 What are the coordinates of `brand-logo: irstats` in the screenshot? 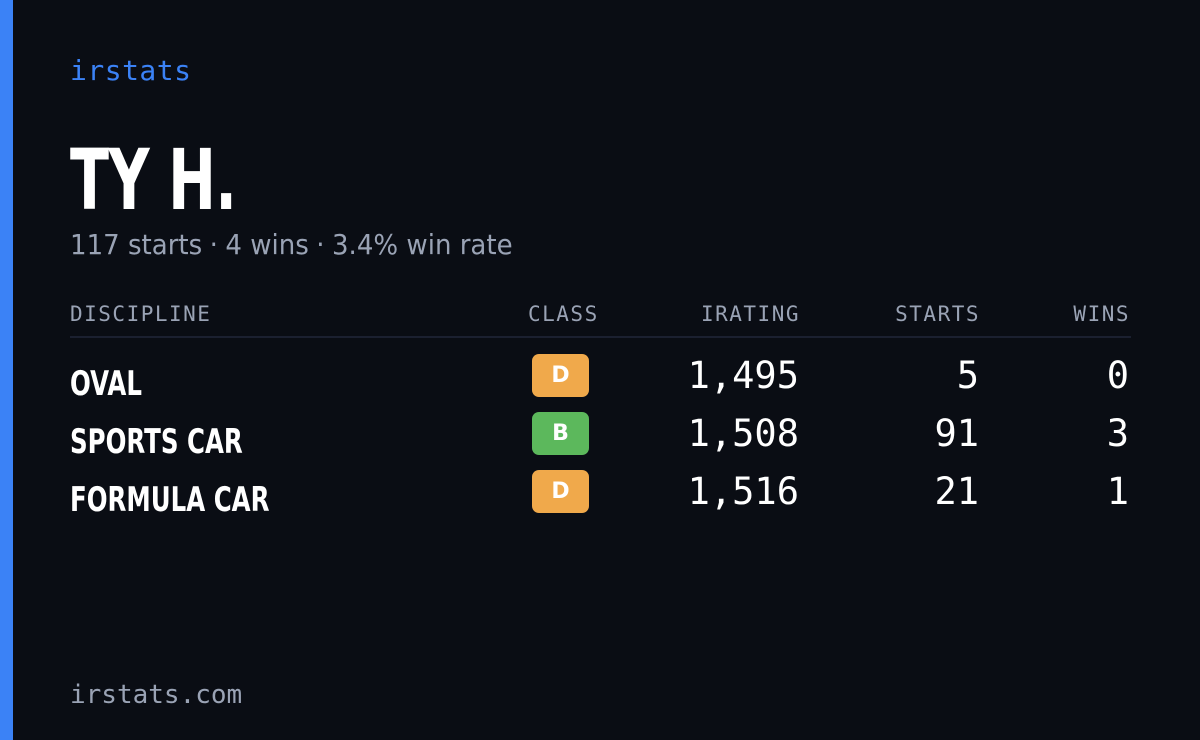 It's located at (131, 70).